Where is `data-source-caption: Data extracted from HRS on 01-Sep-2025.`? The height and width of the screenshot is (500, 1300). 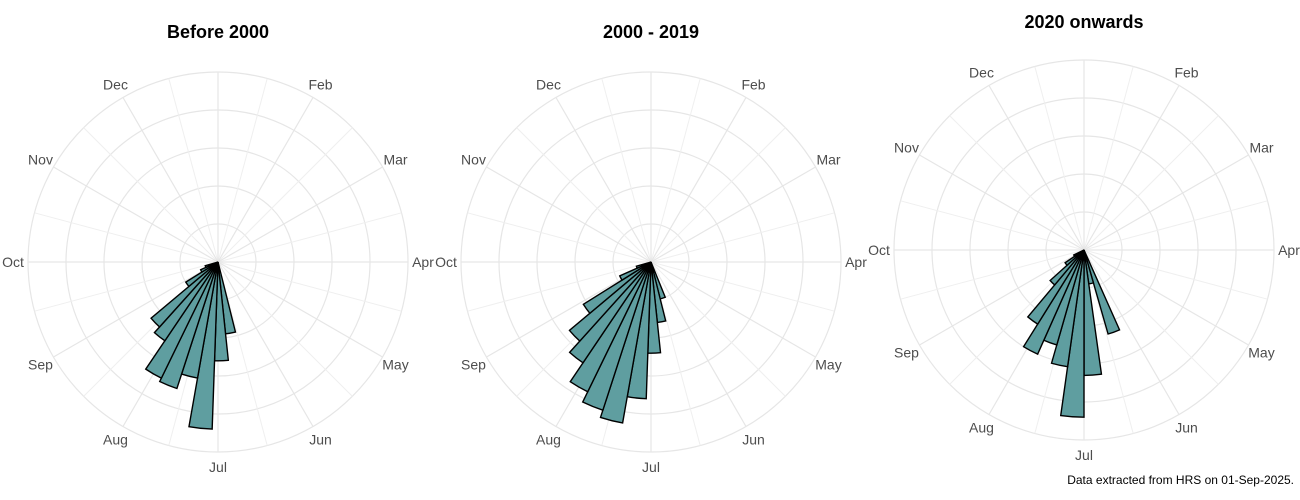
data-source-caption: Data extracted from HRS on 01-Sep-2025. is located at coordinates (1180, 480).